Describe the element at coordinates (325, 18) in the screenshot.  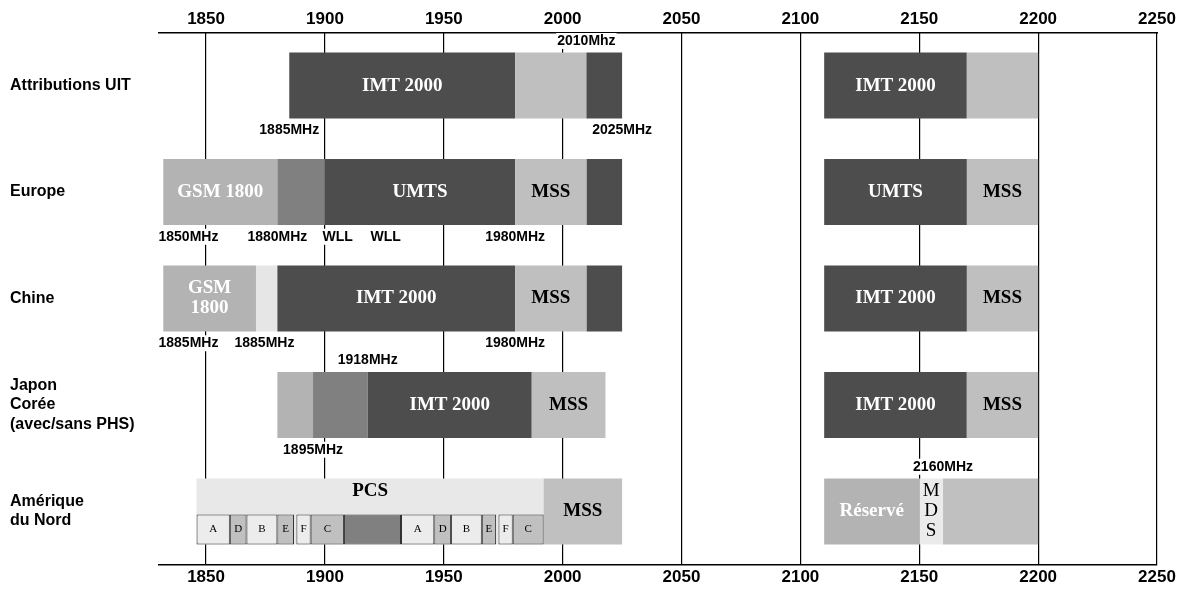
I see `x-tick-label: 1900` at that location.